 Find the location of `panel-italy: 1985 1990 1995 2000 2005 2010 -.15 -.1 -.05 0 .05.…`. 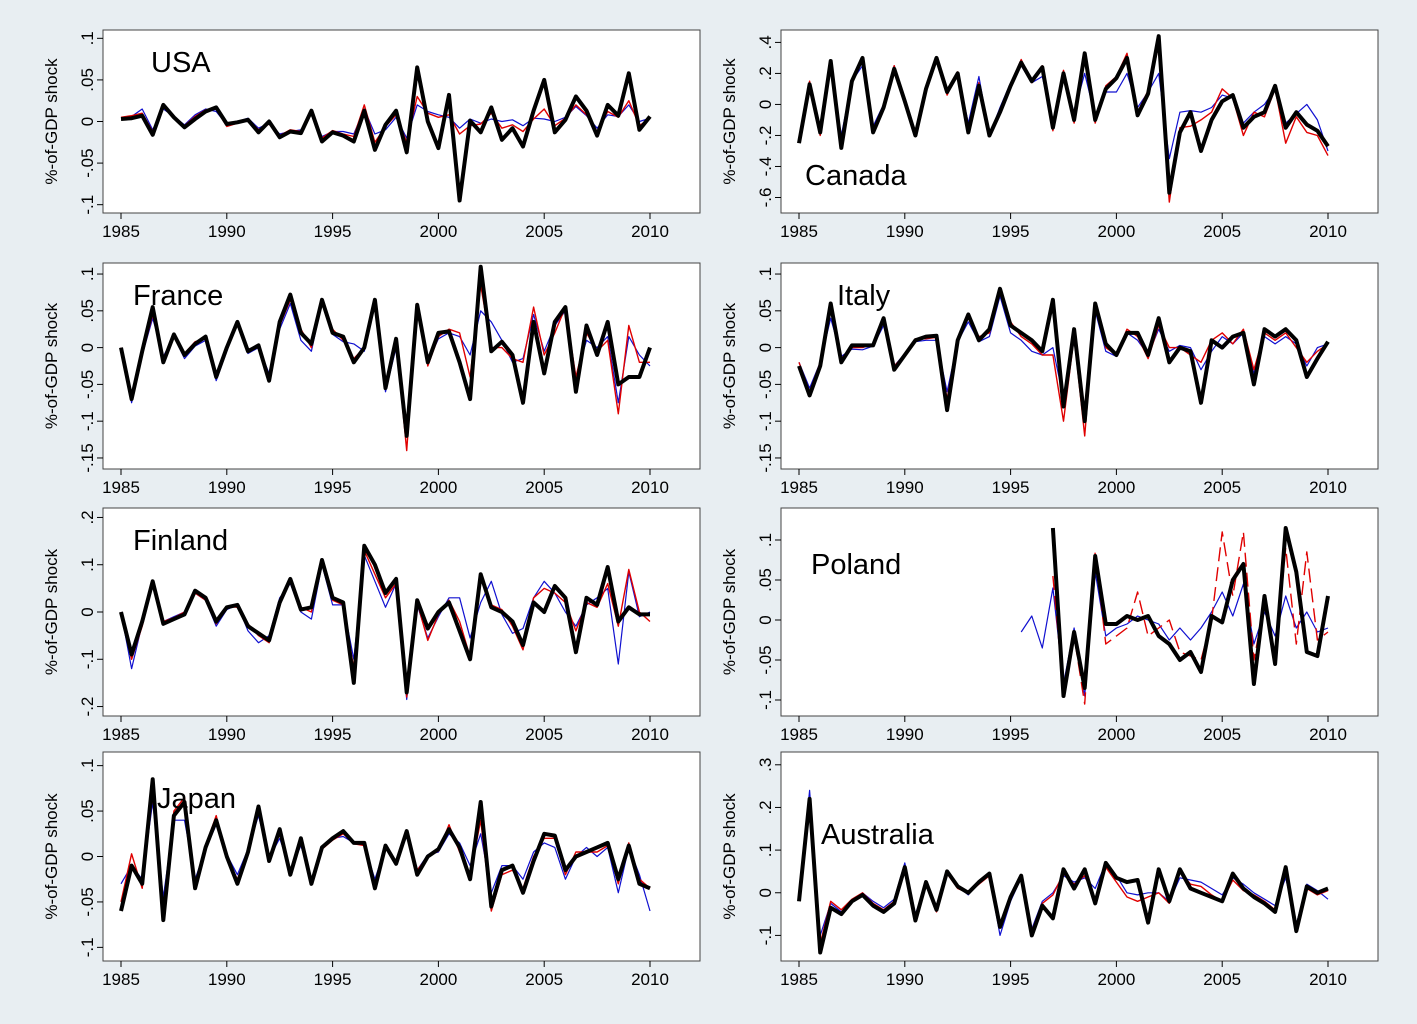

panel-italy: 1985 1990 1995 2000 2005 2010 -.15 -.1 -.05 0 .05.… is located at coordinates (1049, 379).